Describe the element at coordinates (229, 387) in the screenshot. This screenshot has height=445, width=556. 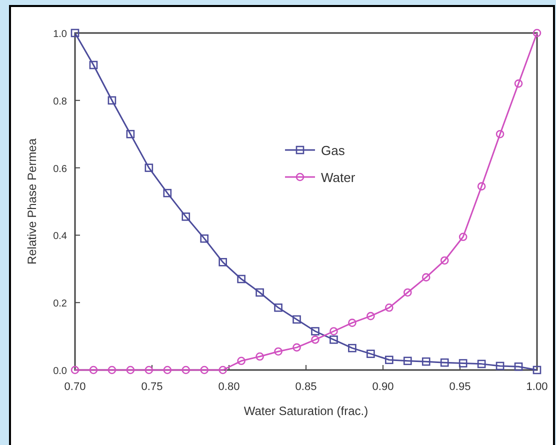
I see `x-tick-label: 0.80` at that location.